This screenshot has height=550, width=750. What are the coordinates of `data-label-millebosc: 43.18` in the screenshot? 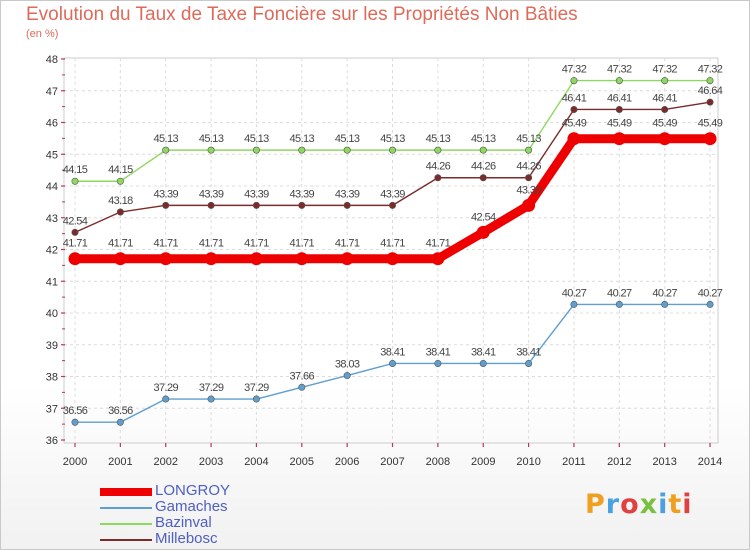 It's located at (120, 201).